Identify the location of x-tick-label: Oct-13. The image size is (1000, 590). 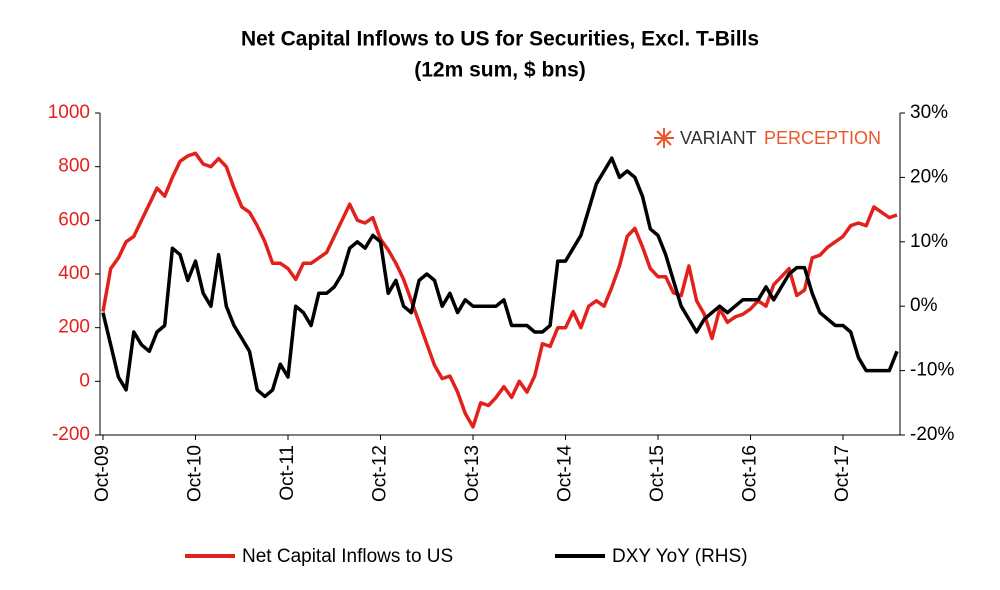
(472, 473).